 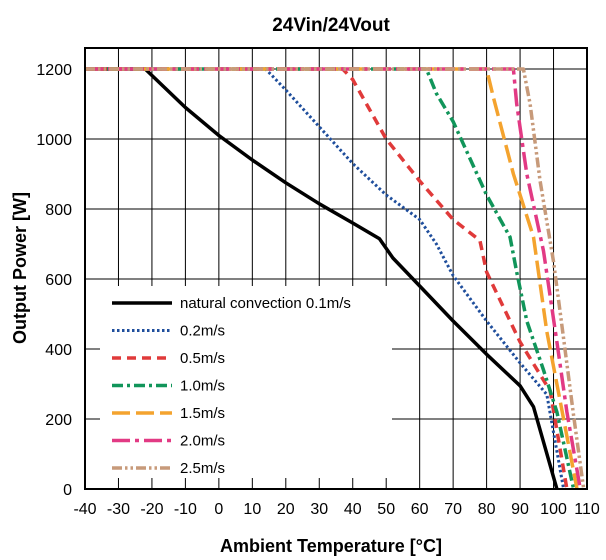 I want to click on y-tick-labels: 0 200 400 600 800 1000 1200, so click(x=54, y=280).